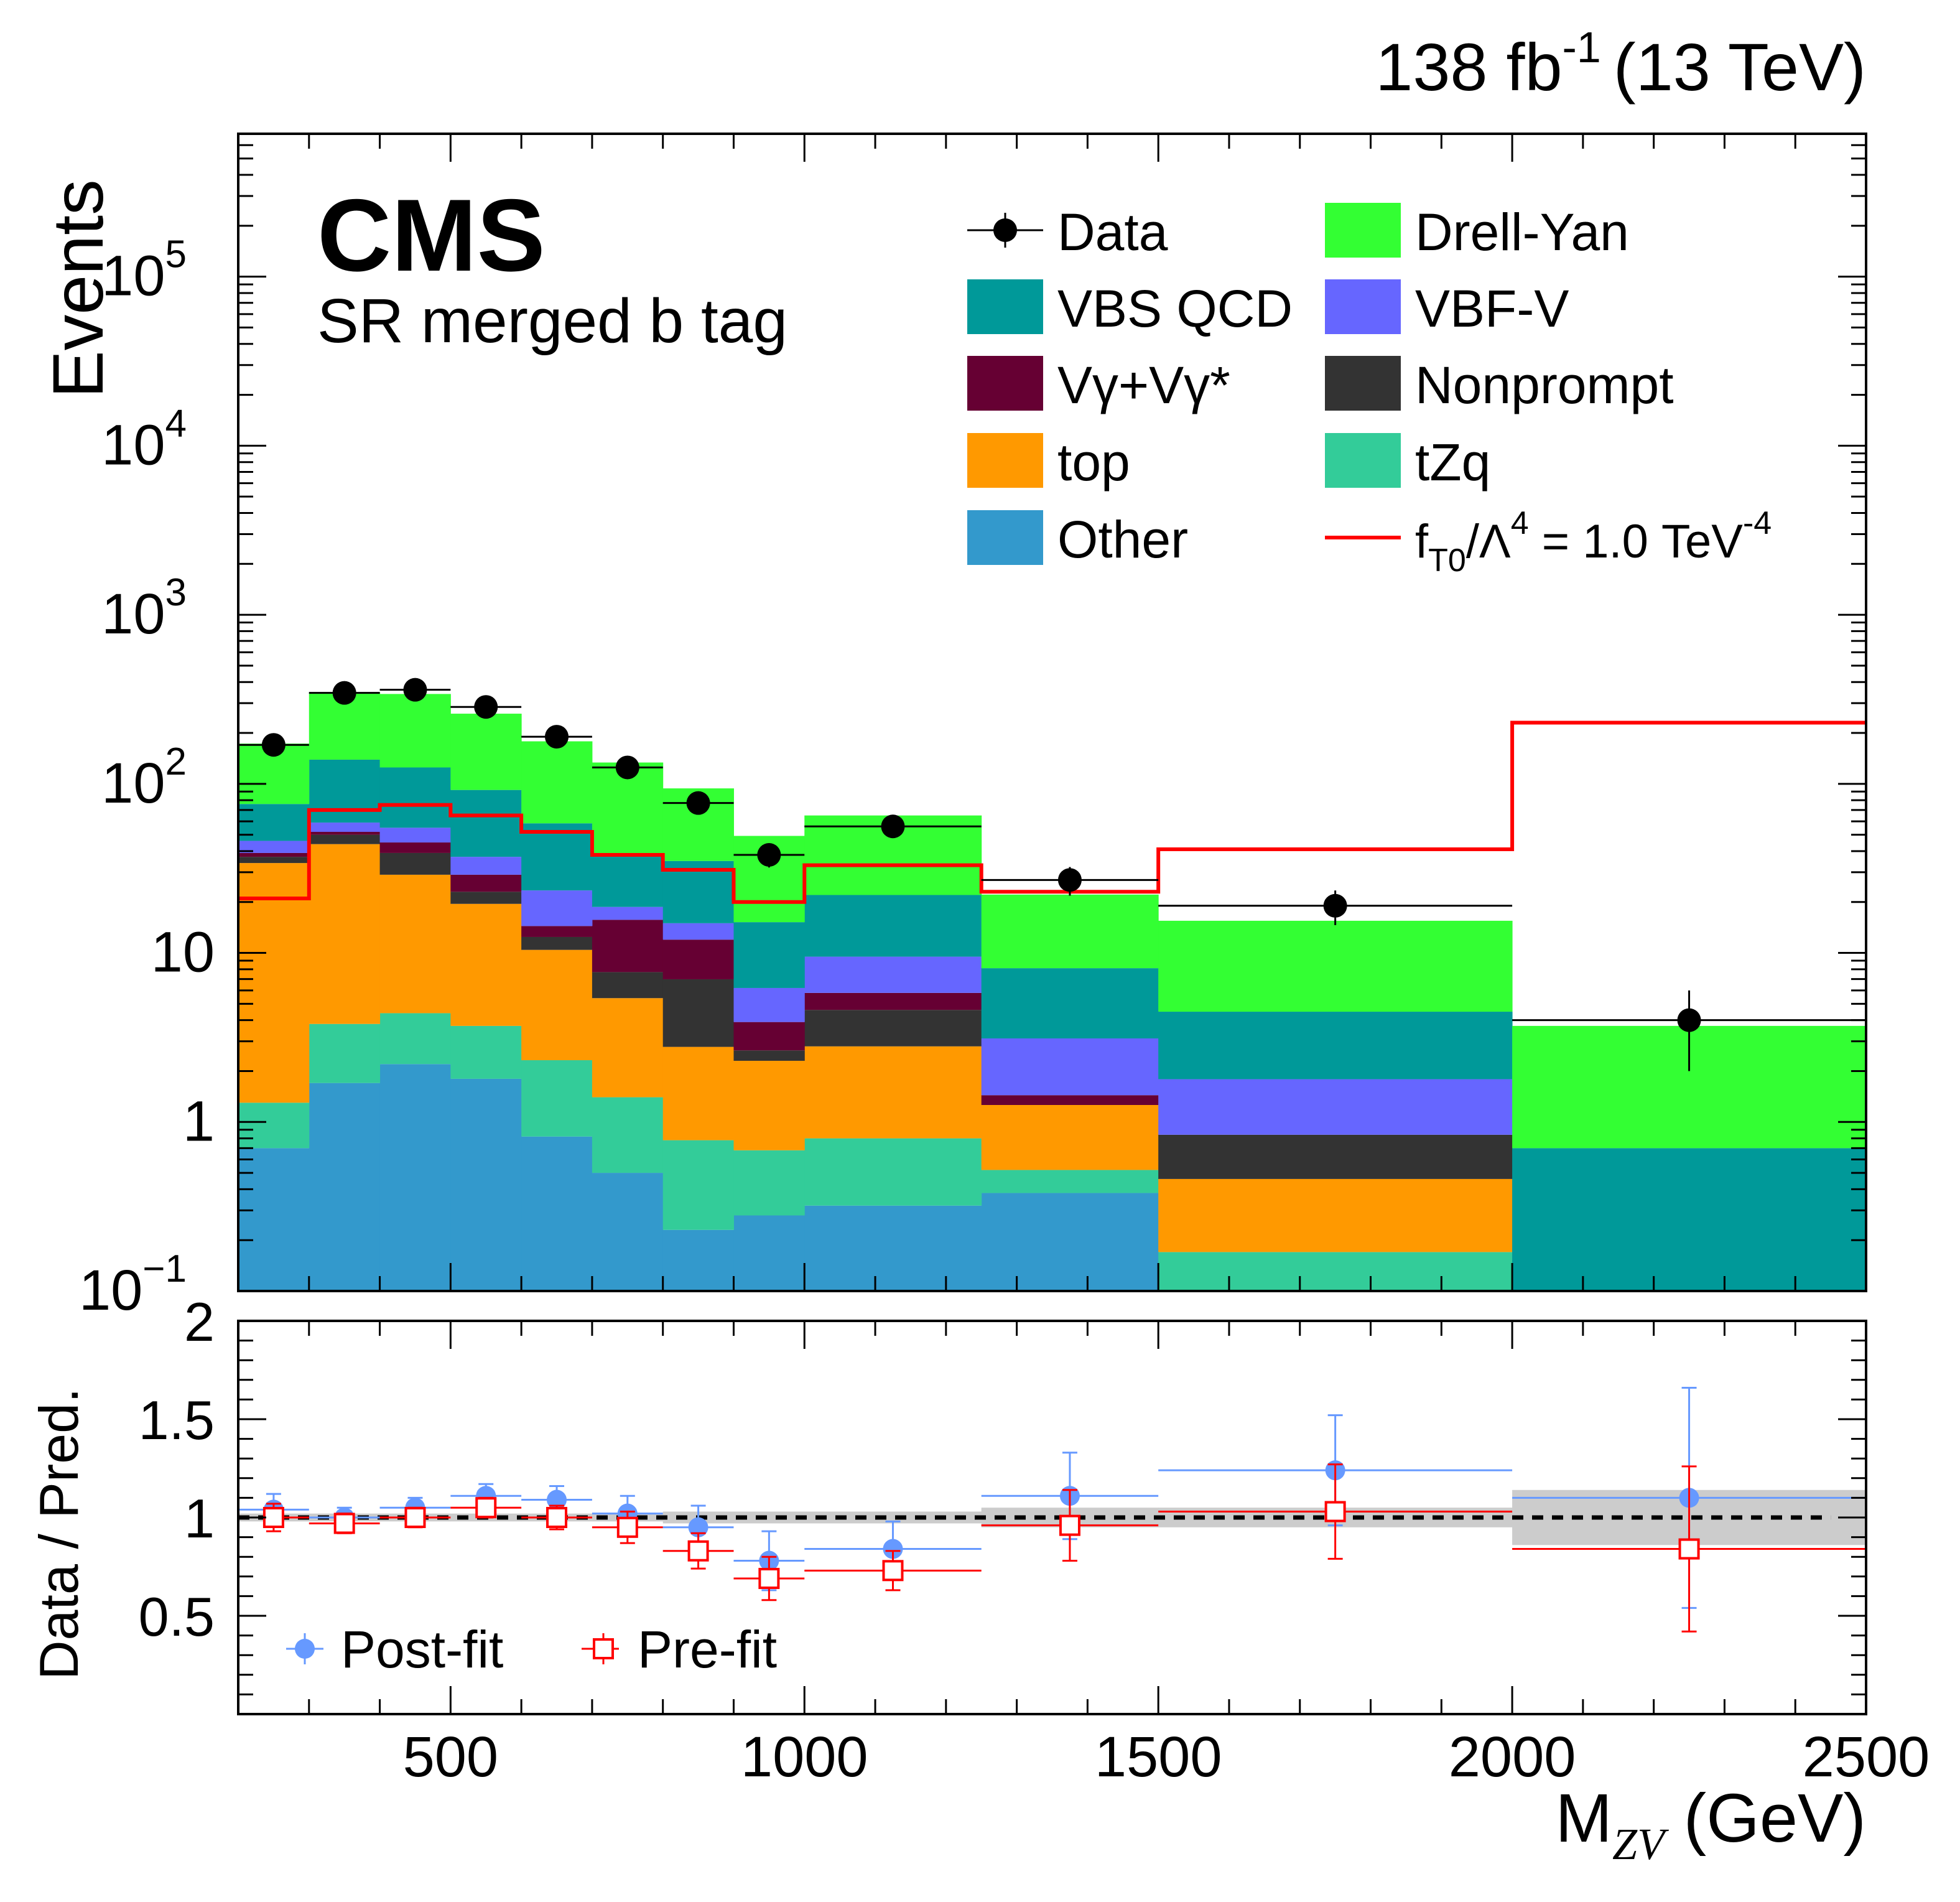 Image resolution: width=1960 pixels, height=1902 pixels. Describe the element at coordinates (1363, 383) in the screenshot. I see `legend-nonprompt-swatch` at that location.